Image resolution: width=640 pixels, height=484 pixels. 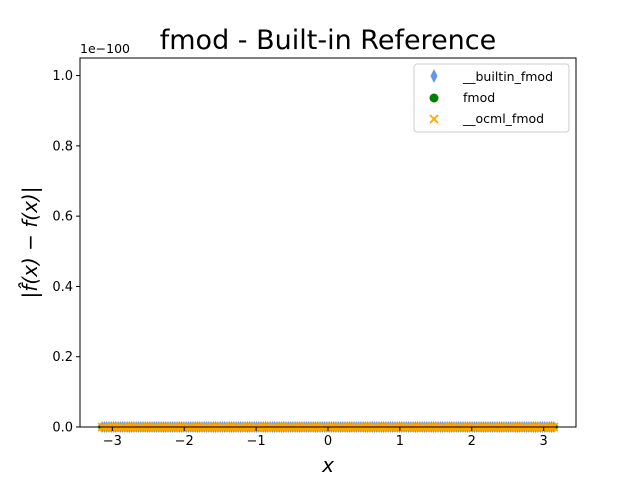 I want to click on data-marks, so click(x=328, y=427).